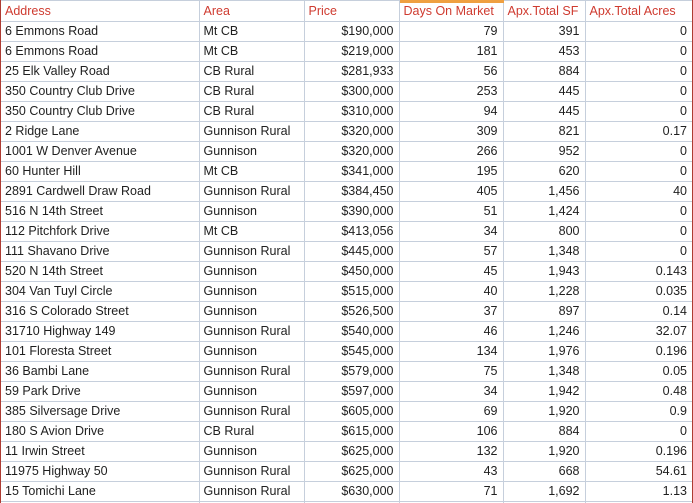 This screenshot has height=503, width=693. Describe the element at coordinates (100, 471) in the screenshot. I see `cell-address: 11975 Highway 50` at that location.